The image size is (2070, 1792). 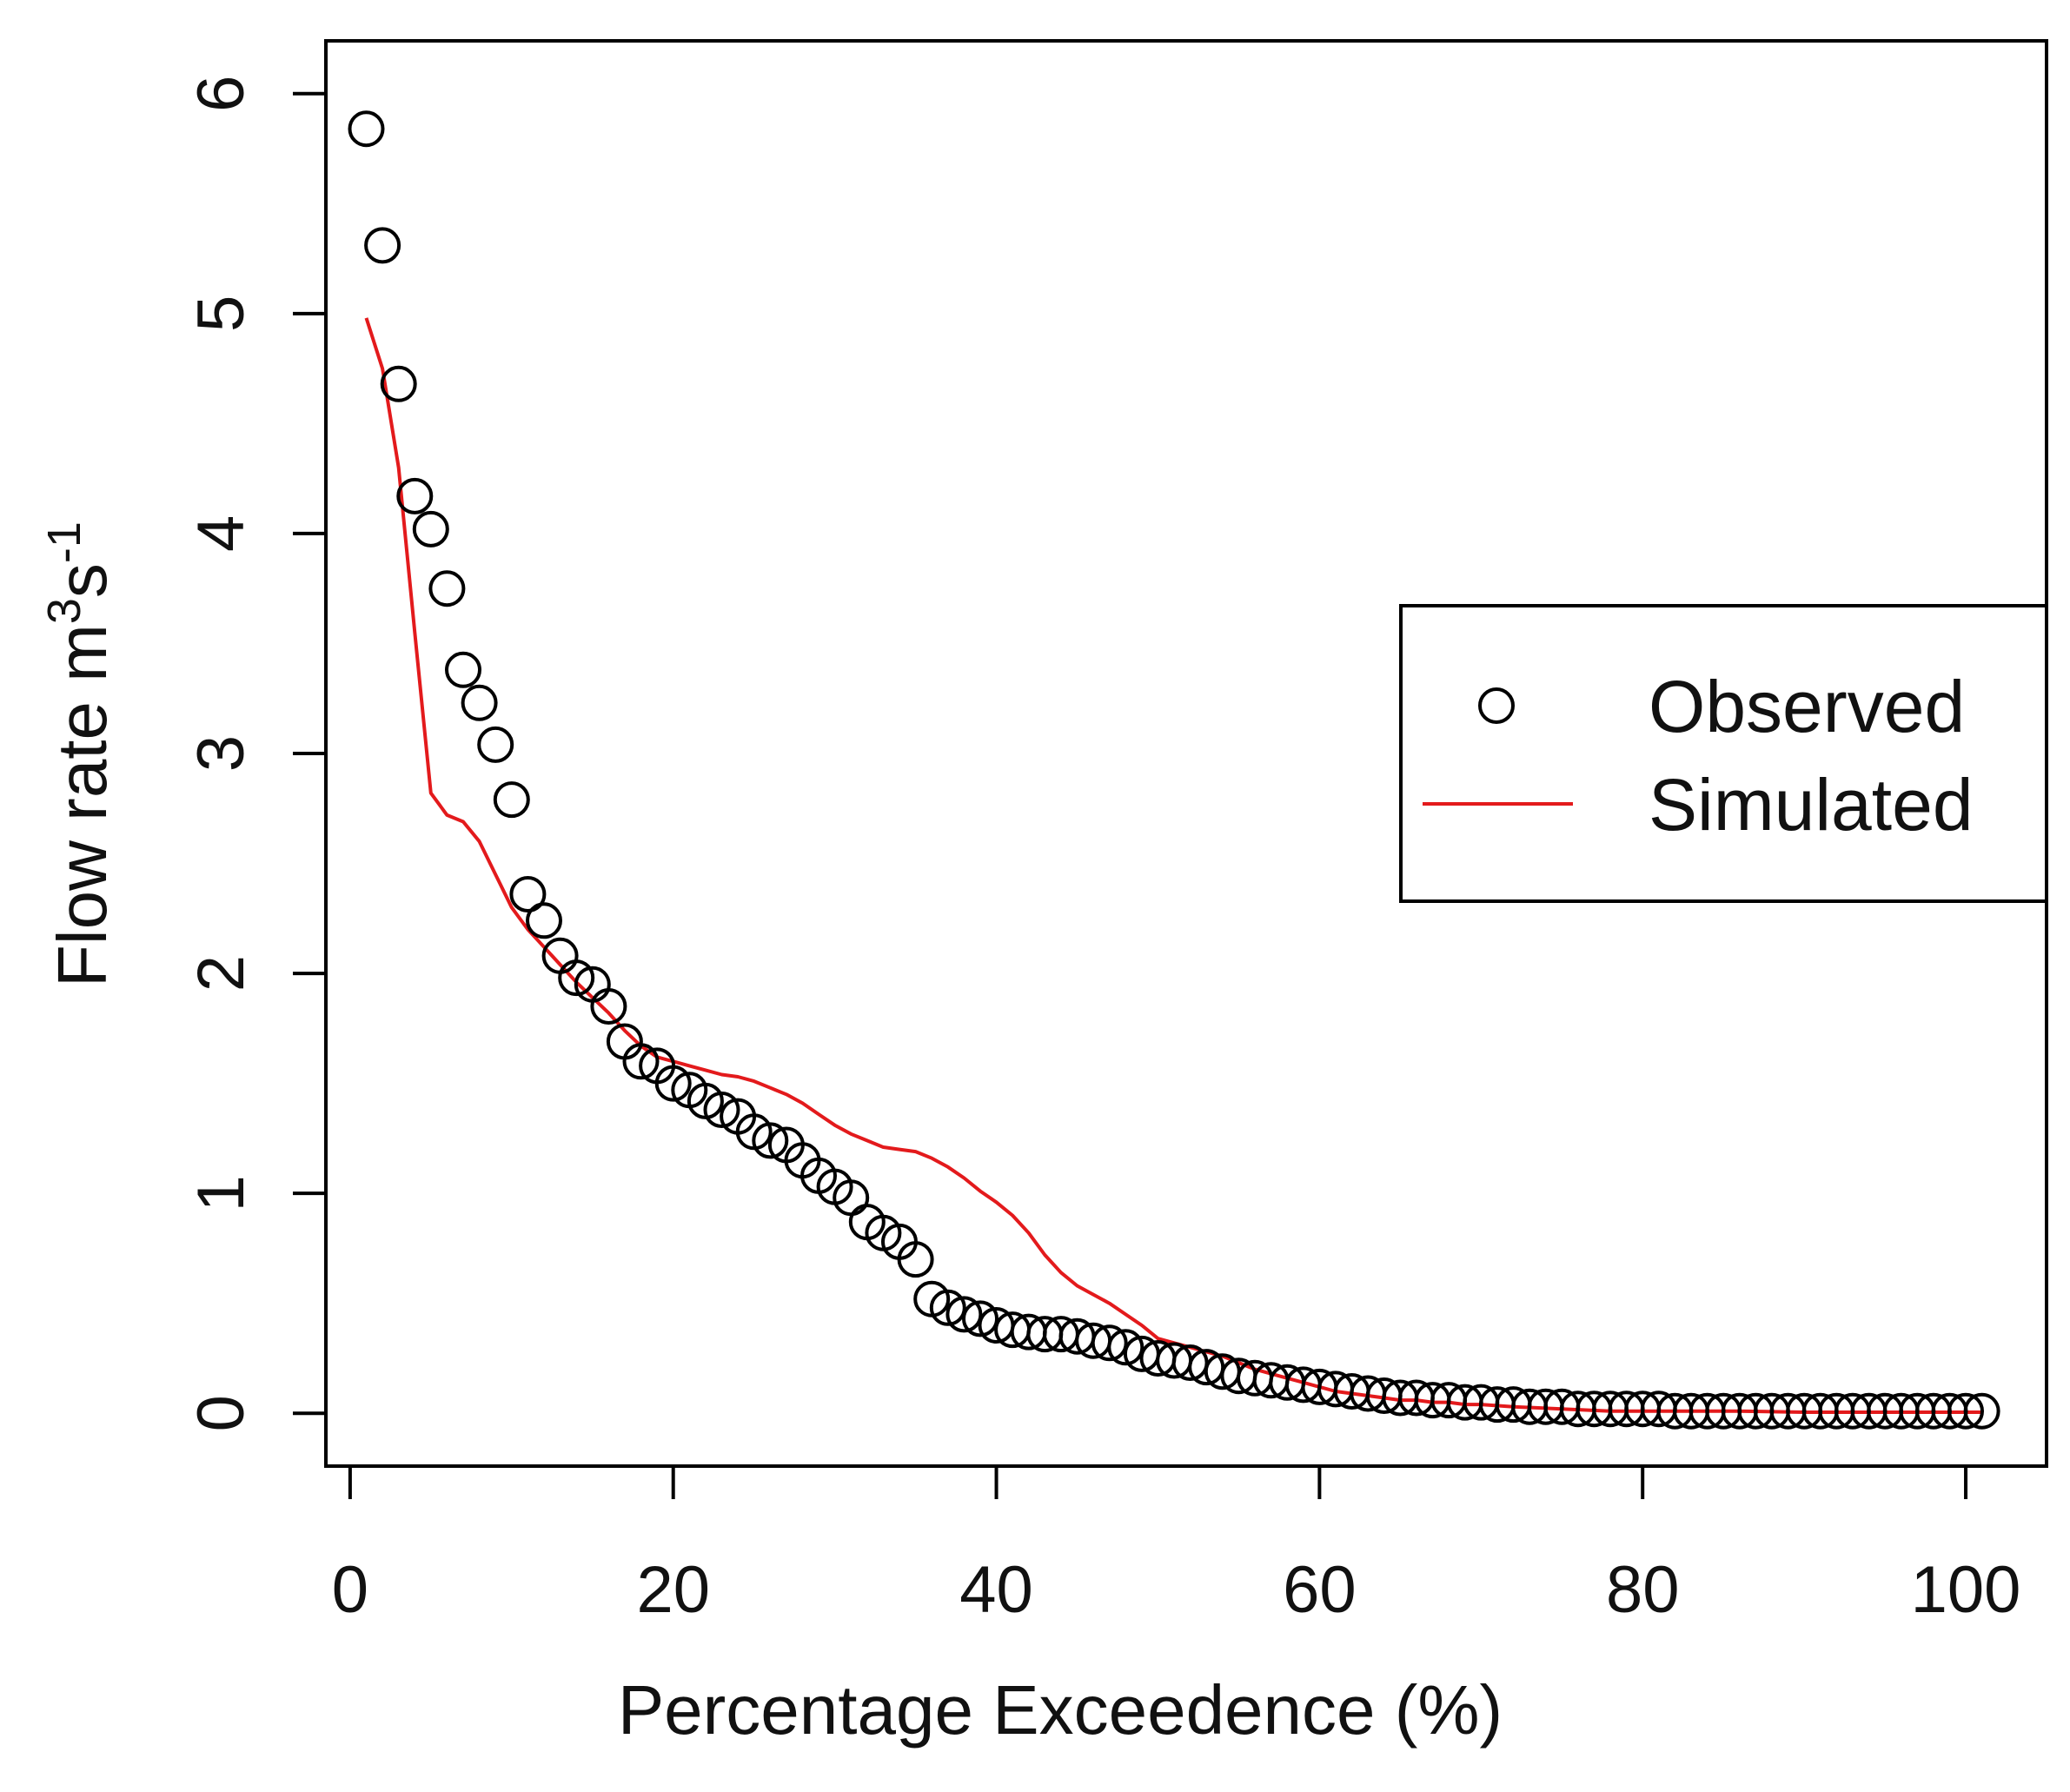 What do you see at coordinates (1812, 805) in the screenshot?
I see `legend-simulated-label: Simulated` at bounding box center [1812, 805].